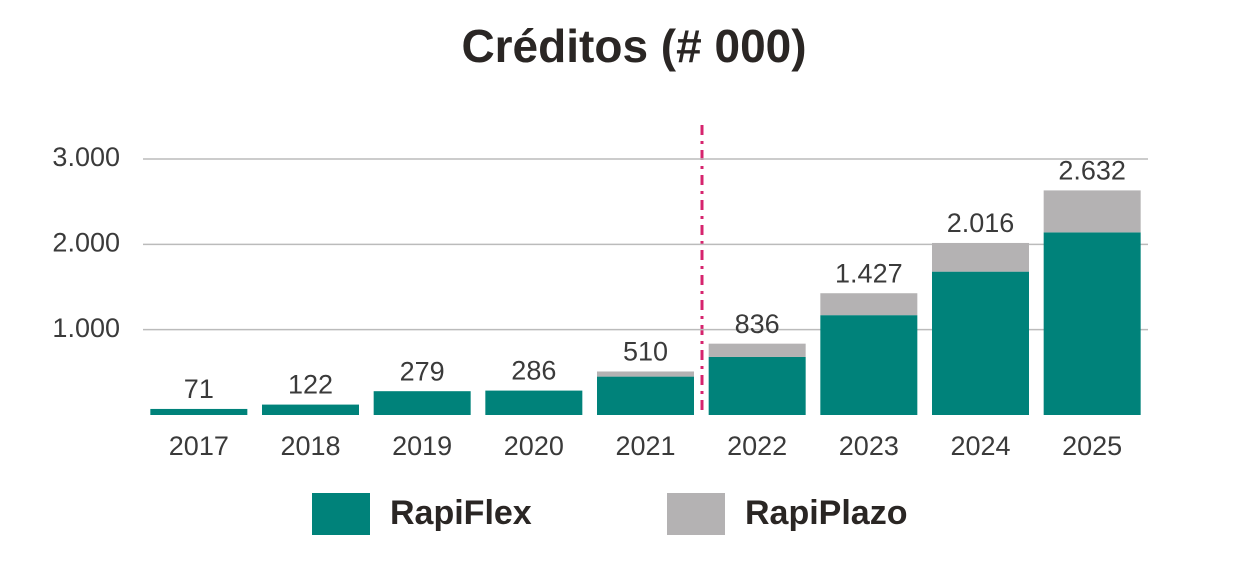  What do you see at coordinates (422, 371) in the screenshot?
I see `total-label: 279` at bounding box center [422, 371].